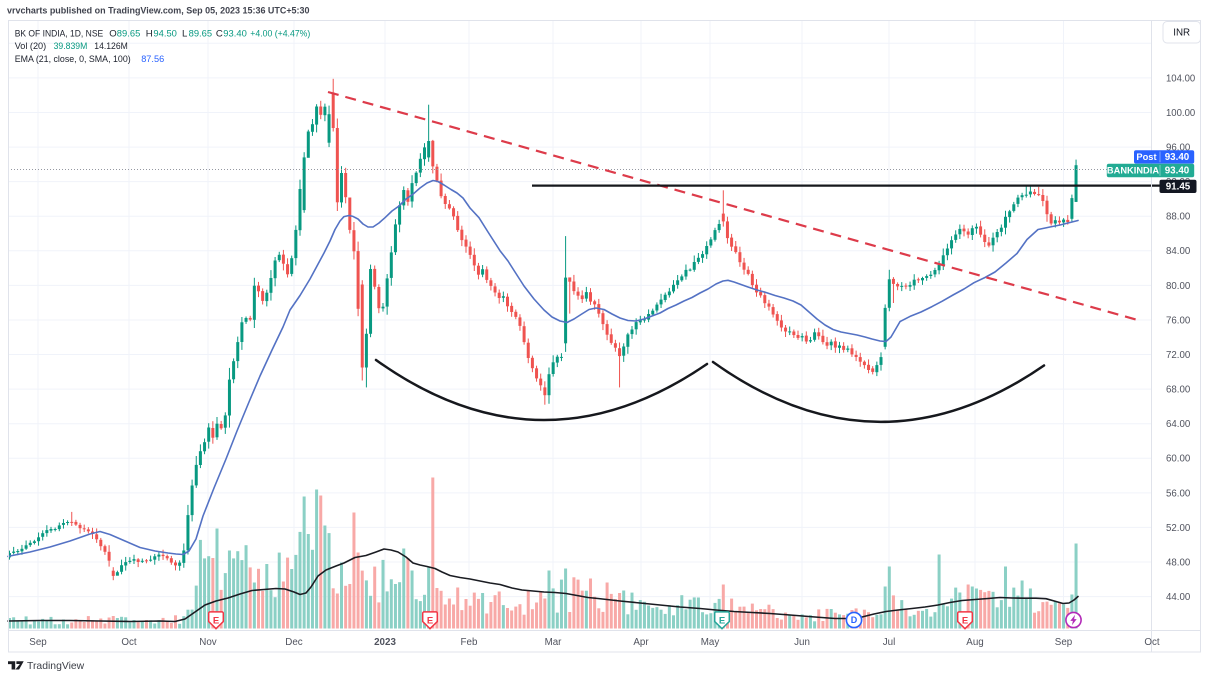  I want to click on svg-text: TradingView, so click(56, 666).